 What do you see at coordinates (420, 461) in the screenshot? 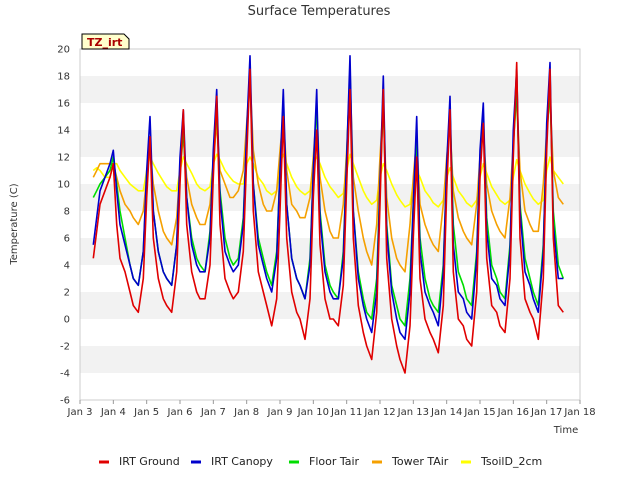
I see `legend-label: Tower TAir` at bounding box center [420, 461].